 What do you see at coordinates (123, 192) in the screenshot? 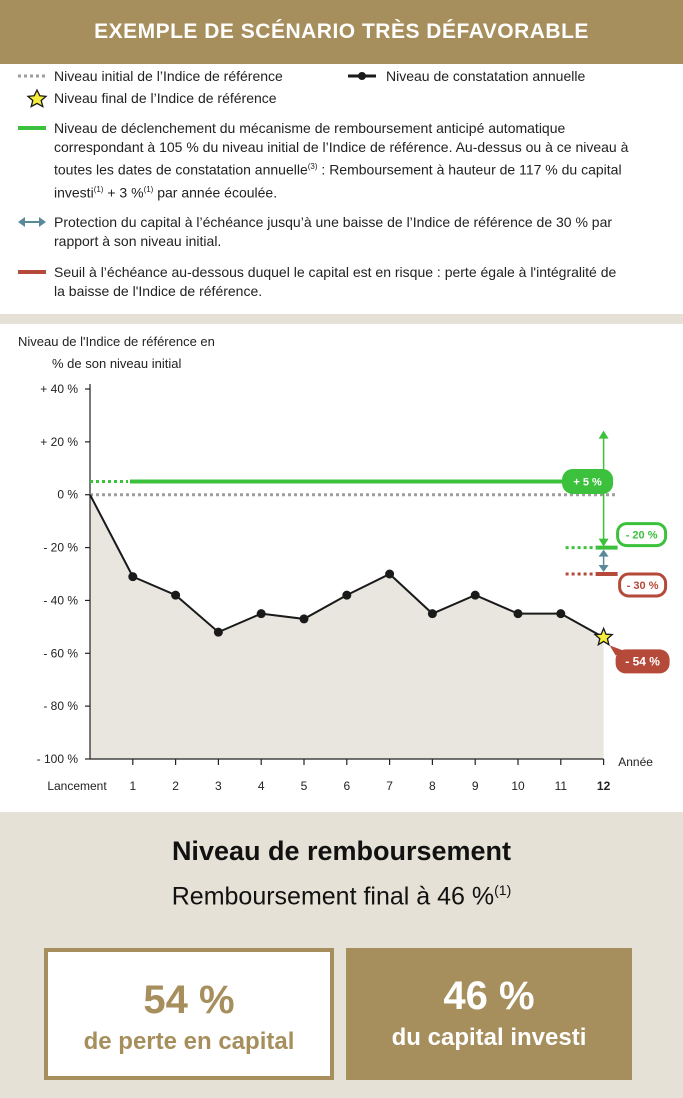
I see `legend-trigger-line4b: + 3 %` at bounding box center [123, 192].